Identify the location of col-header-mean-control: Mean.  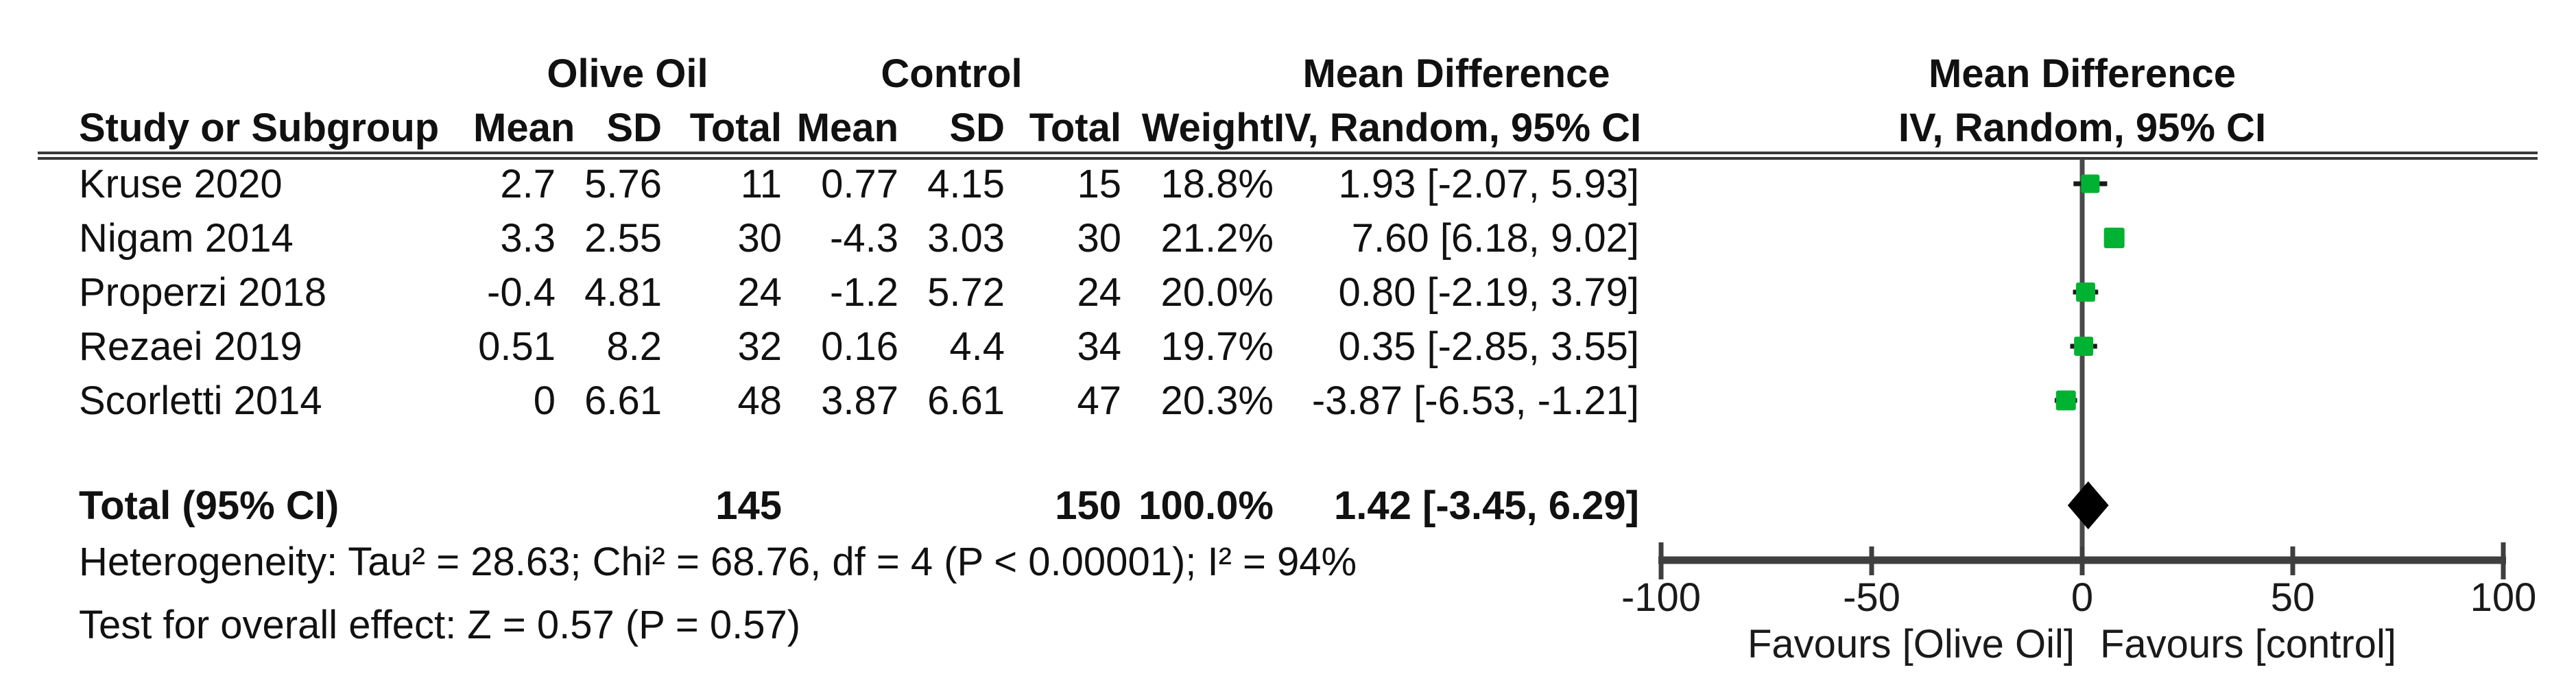
(847, 128).